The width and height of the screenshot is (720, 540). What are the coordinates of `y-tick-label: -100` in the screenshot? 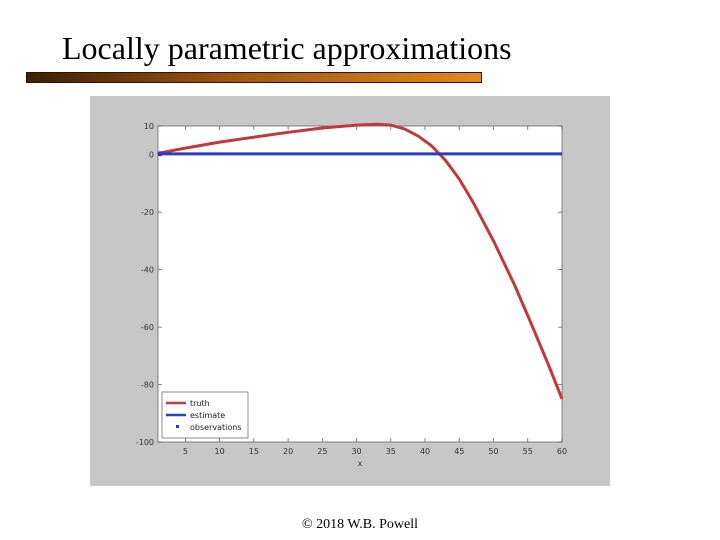 It's located at (145, 442).